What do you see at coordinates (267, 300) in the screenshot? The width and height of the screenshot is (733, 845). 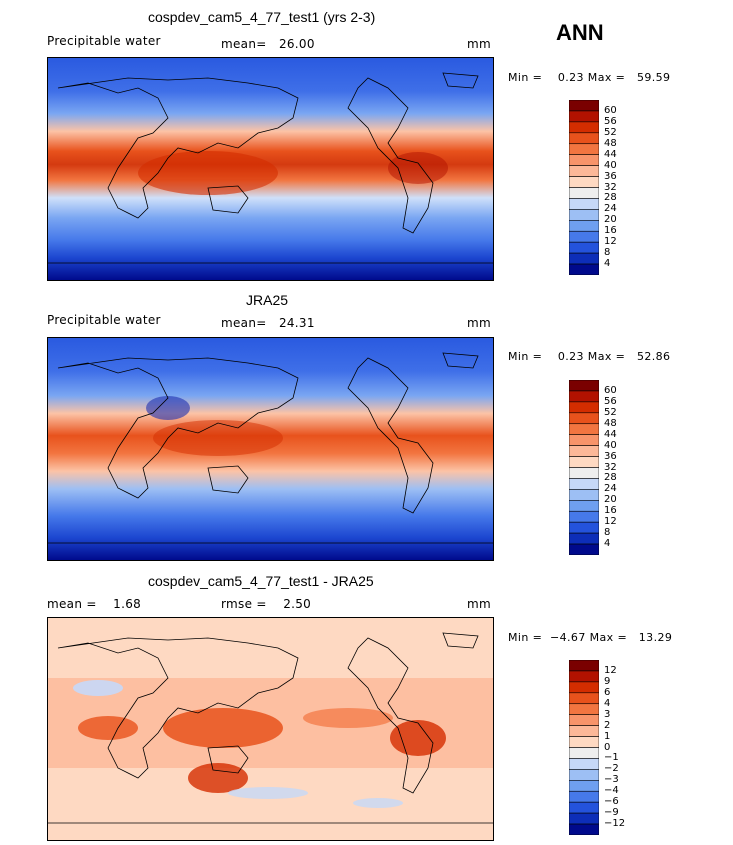 I see `panel-2-title: JRA25` at bounding box center [267, 300].